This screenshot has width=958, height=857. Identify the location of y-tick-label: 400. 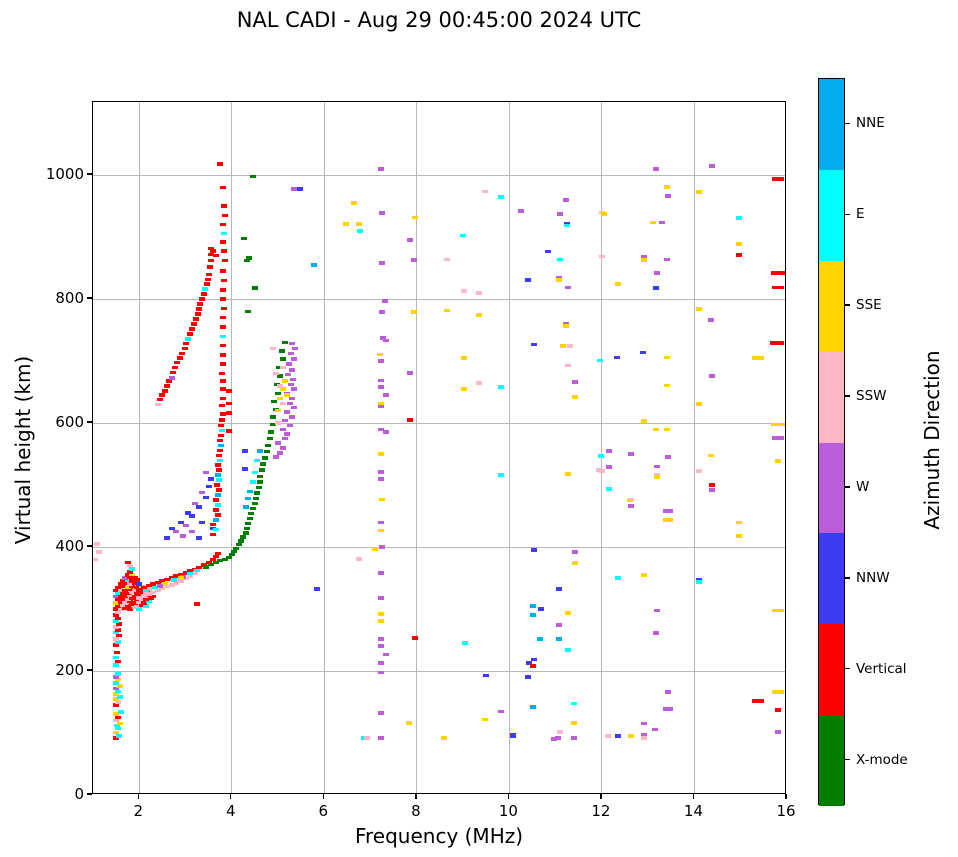
(69, 546).